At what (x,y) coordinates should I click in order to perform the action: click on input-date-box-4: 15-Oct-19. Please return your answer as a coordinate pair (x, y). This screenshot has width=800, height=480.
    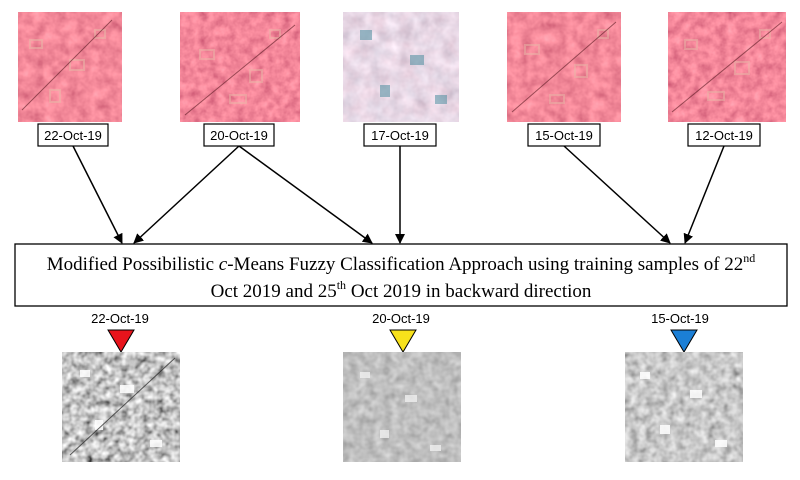
    Looking at the image, I should click on (564, 135).